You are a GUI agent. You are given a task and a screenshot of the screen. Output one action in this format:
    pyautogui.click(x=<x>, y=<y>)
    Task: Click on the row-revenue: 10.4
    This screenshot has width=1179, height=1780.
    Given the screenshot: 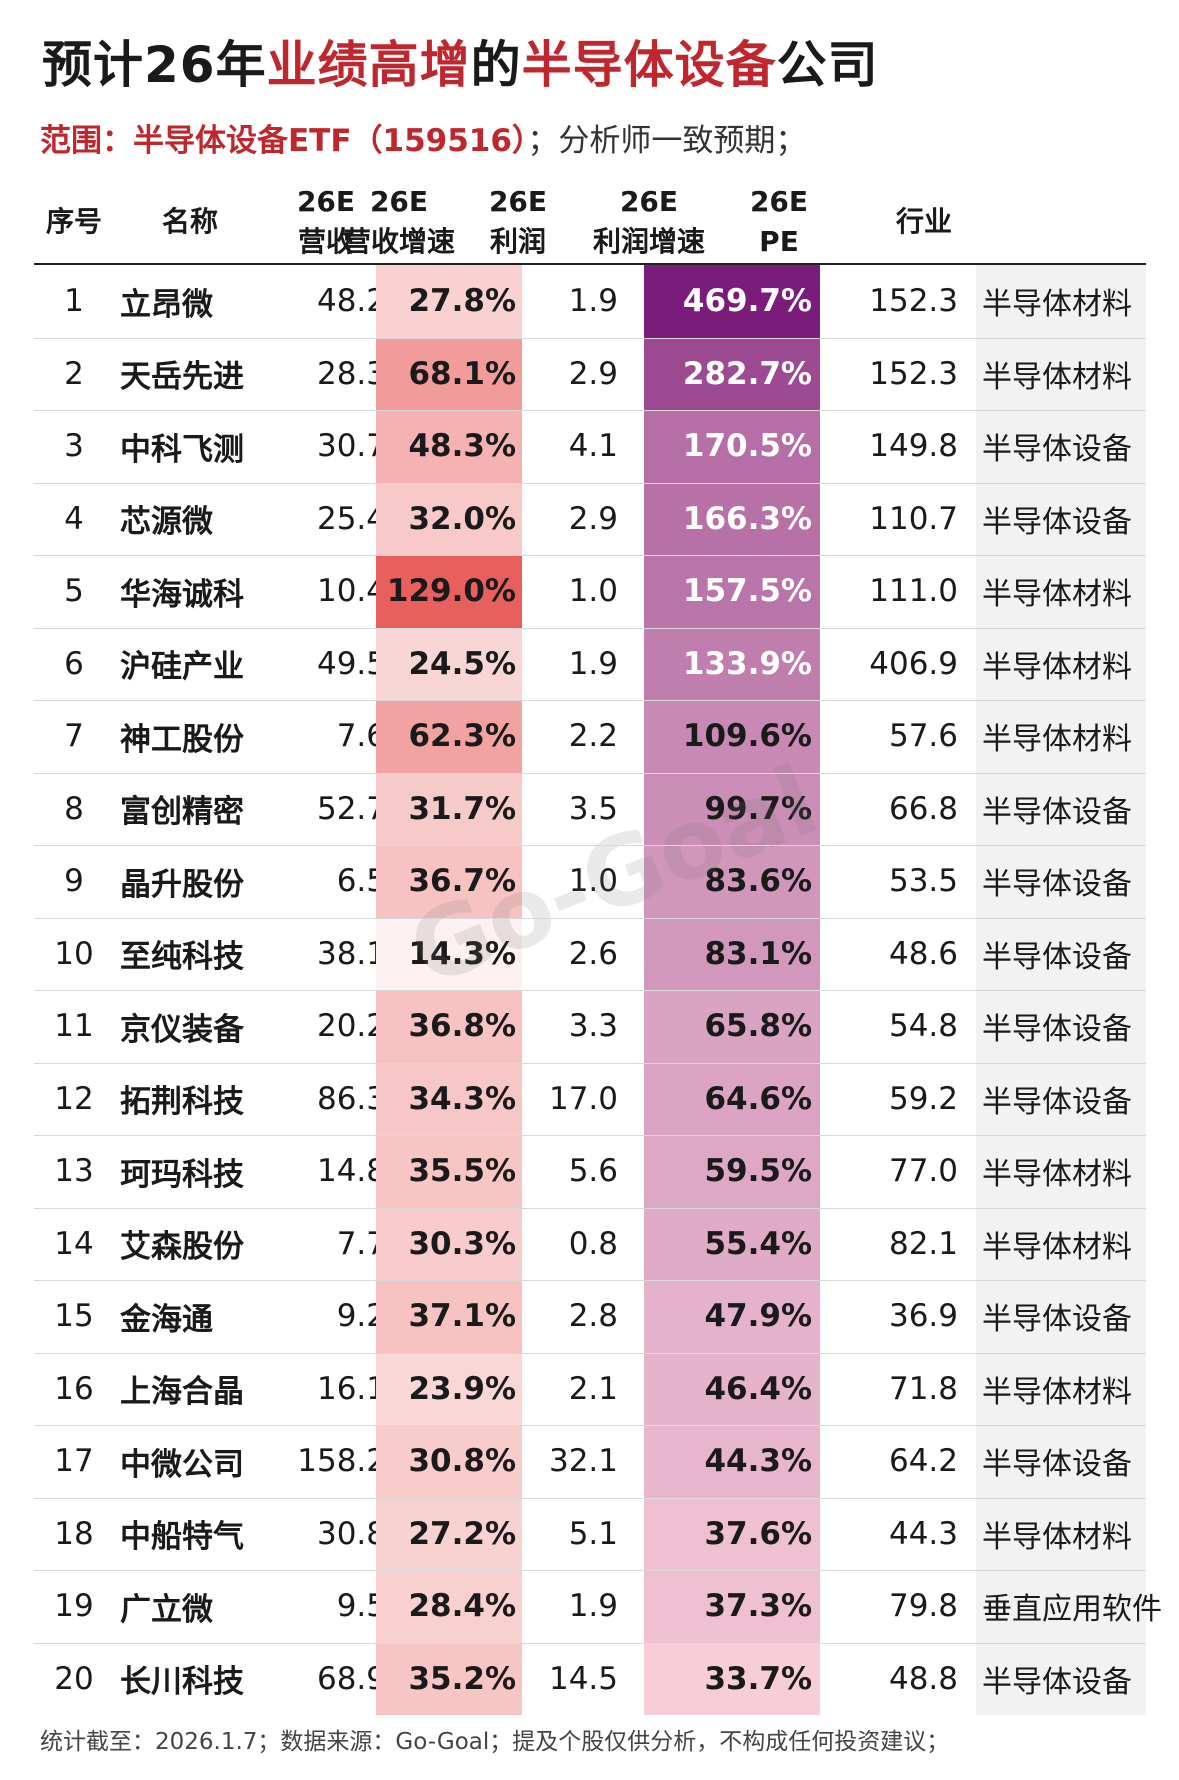 What is the action you would take?
    pyautogui.click(x=351, y=591)
    